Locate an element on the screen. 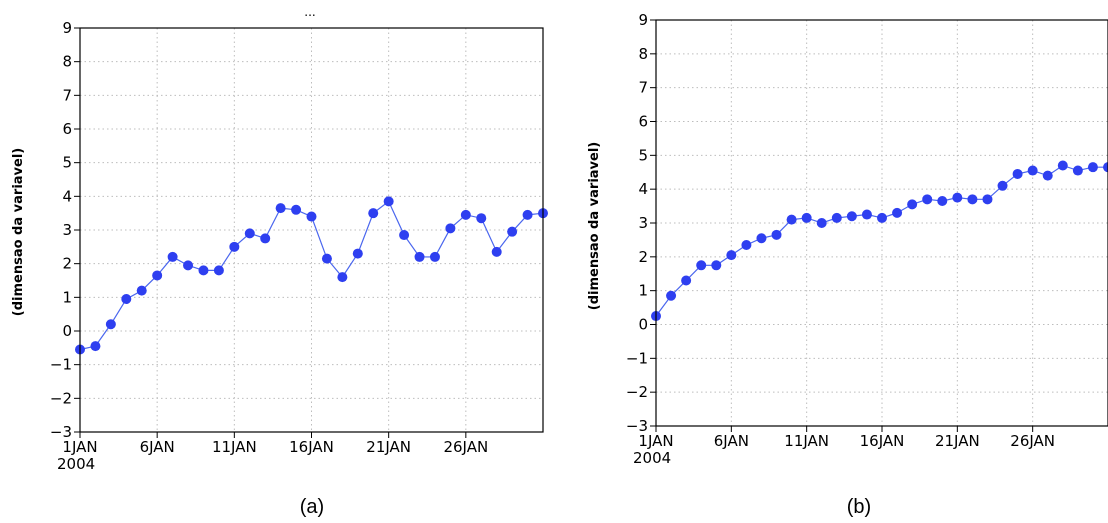 The image size is (1108, 523). chart-a-y-tick-label: −2 is located at coordinates (61, 398).